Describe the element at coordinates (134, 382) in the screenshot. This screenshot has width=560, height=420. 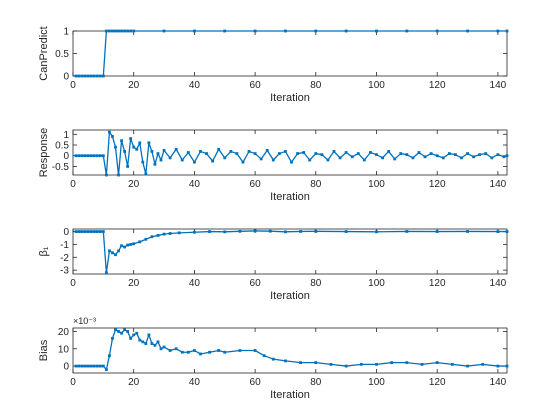
I see `x-tick-label: 20` at that location.